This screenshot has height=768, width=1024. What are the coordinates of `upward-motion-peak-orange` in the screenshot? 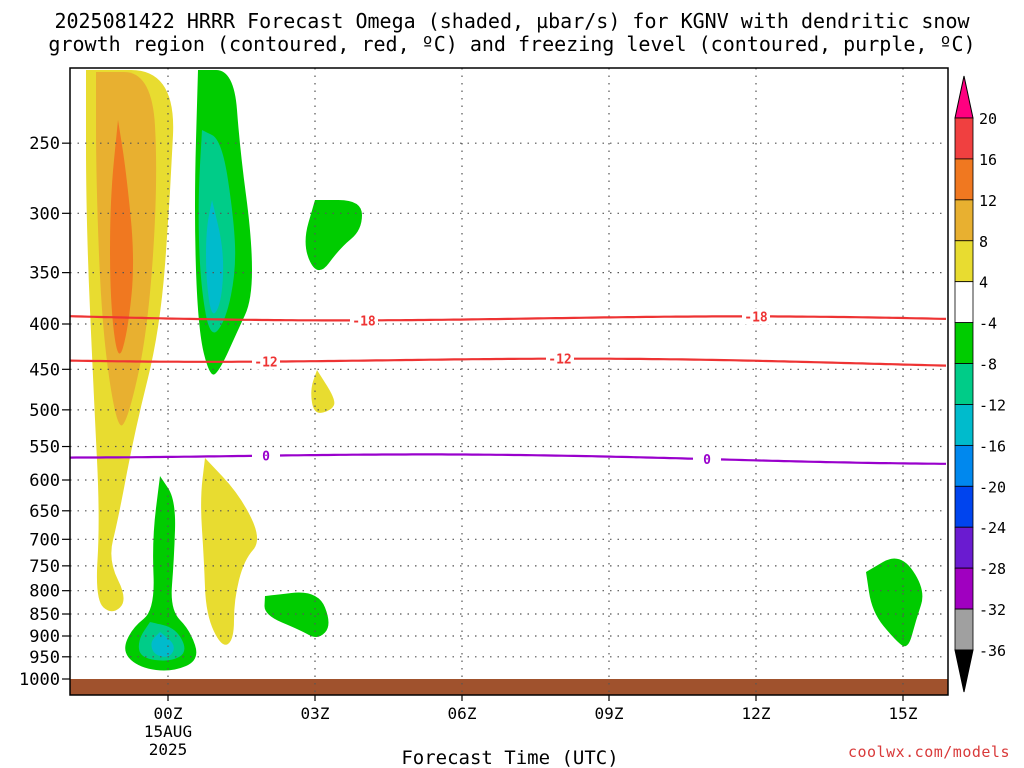 It's located at (122, 237).